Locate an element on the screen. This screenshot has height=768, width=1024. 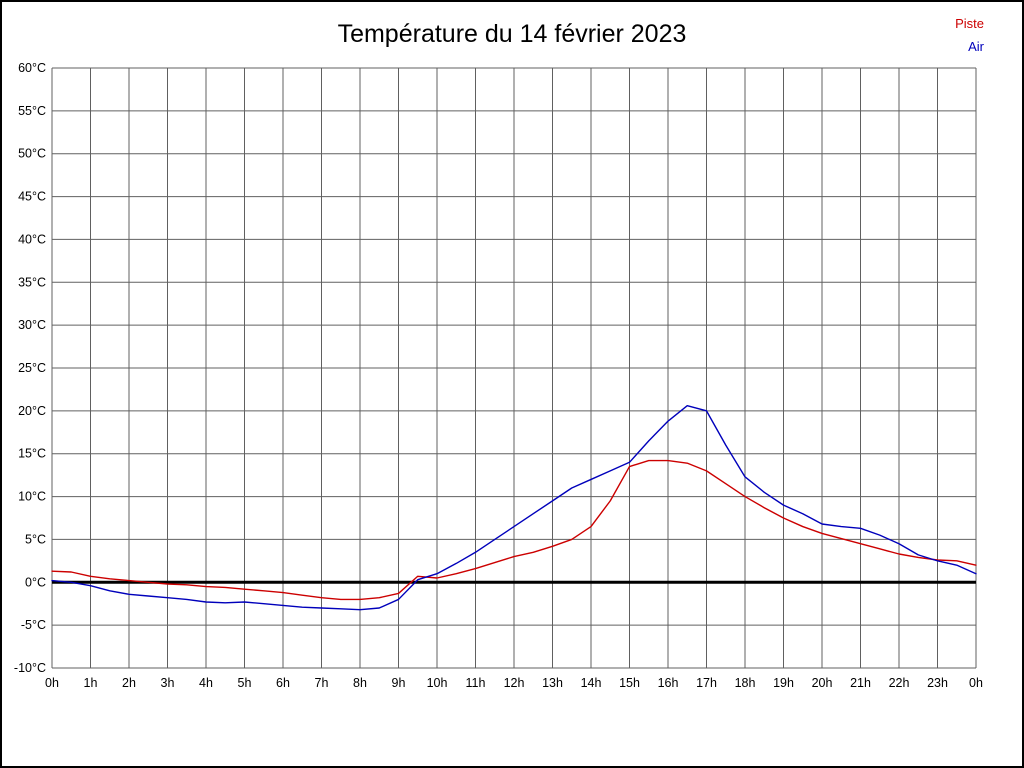
y-tick-label: 55°C is located at coordinates (32, 111).